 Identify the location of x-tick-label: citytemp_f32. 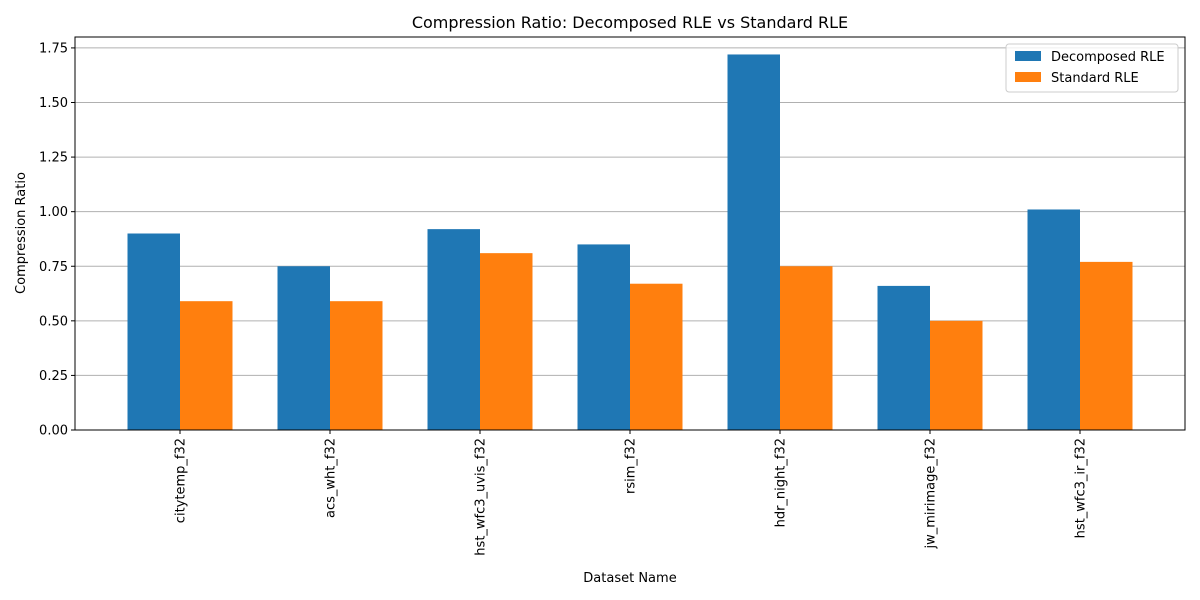
(181, 480).